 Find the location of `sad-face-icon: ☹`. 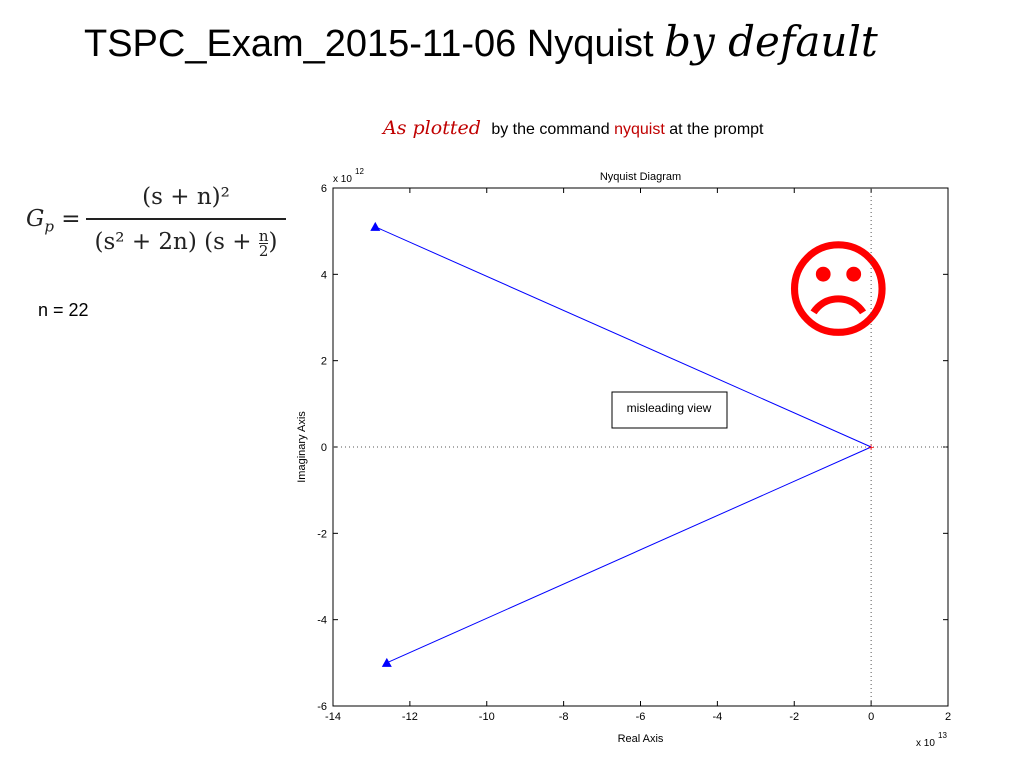

sad-face-icon: ☹ is located at coordinates (838, 291).